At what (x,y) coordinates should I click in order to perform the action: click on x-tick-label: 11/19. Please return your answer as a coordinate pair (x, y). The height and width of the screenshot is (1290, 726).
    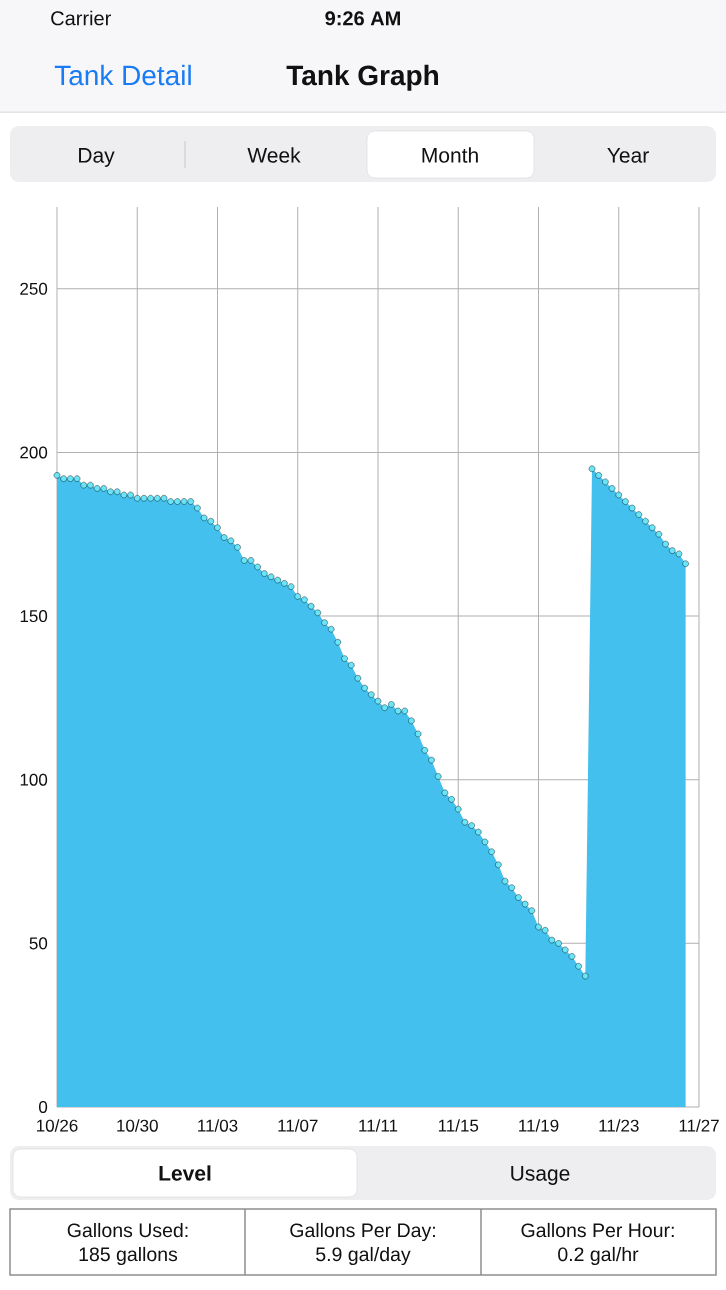
    Looking at the image, I should click on (539, 1125).